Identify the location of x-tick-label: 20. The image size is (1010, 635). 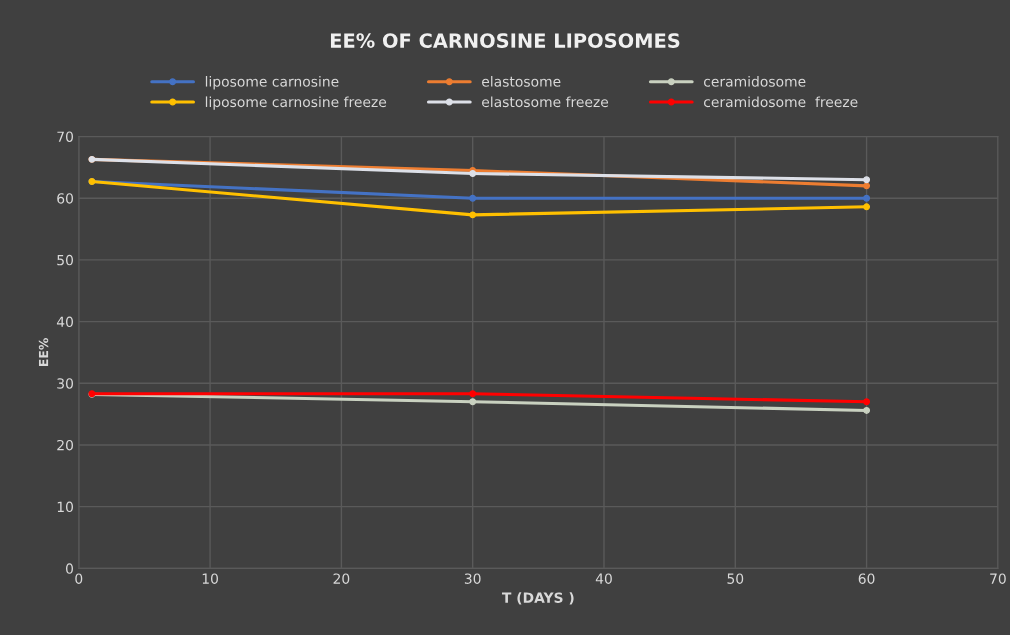
(341, 578).